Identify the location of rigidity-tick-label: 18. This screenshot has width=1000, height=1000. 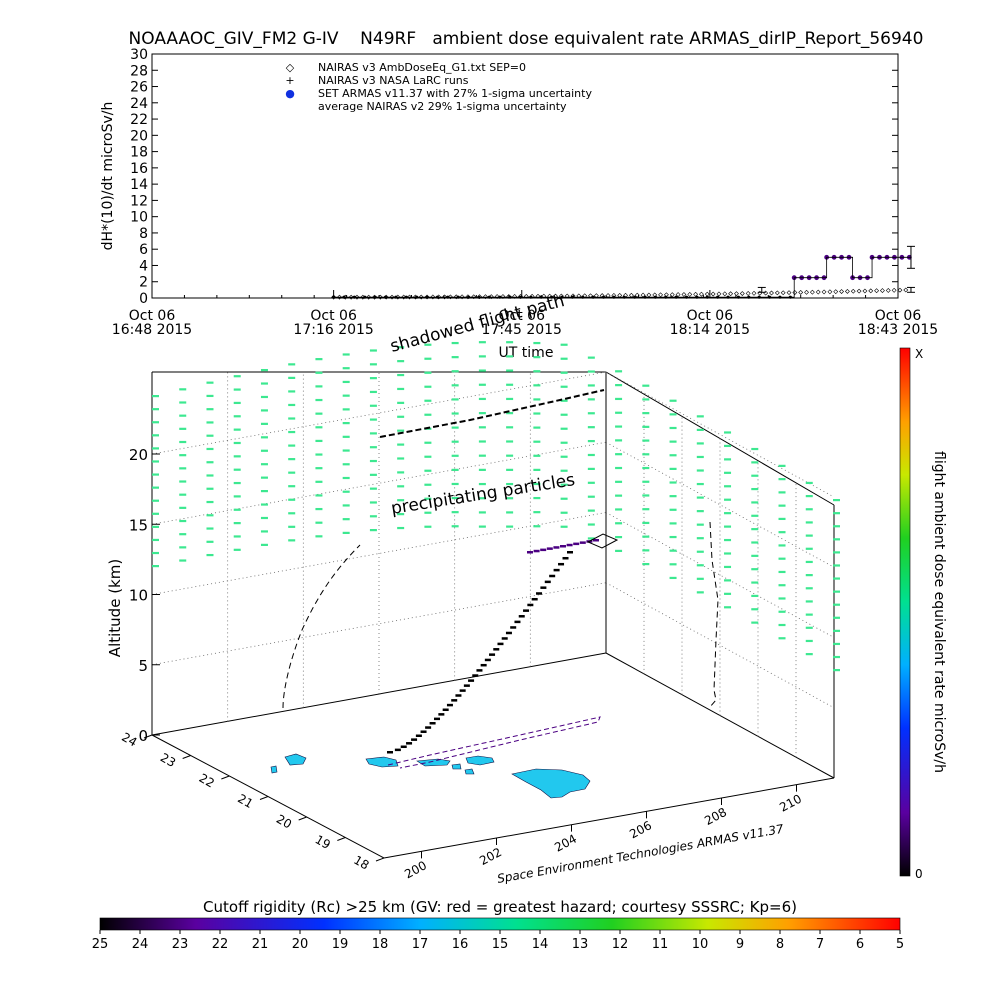
(380, 944).